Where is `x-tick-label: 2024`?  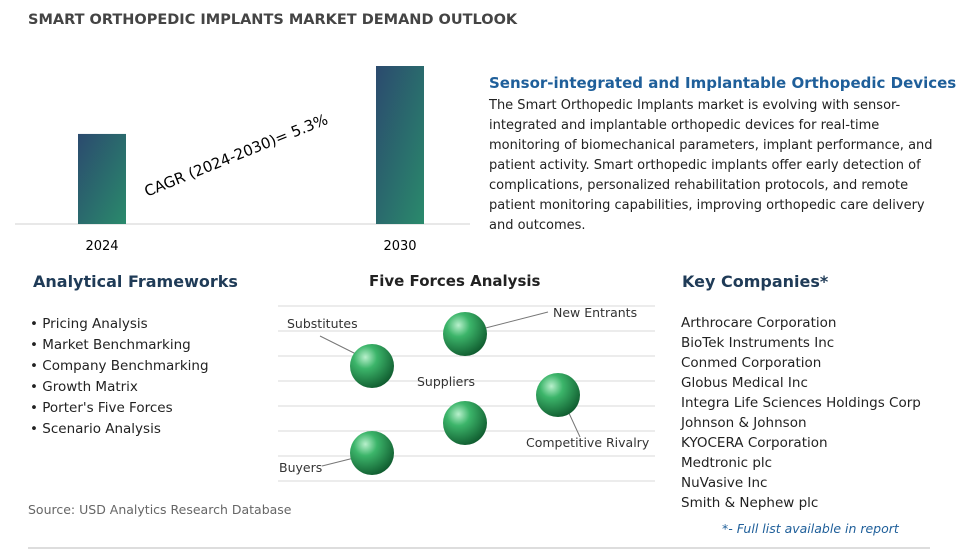
x-tick-label: 2024 is located at coordinates (101, 246).